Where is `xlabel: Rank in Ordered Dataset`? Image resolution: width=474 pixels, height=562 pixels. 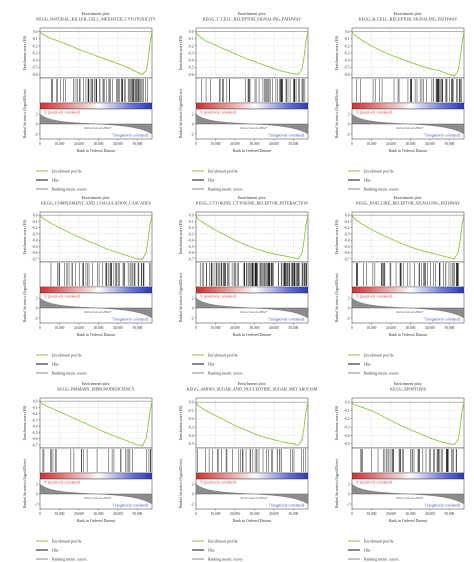
xlabel: Rank in Ordered Dataset is located at coordinates (252, 151).